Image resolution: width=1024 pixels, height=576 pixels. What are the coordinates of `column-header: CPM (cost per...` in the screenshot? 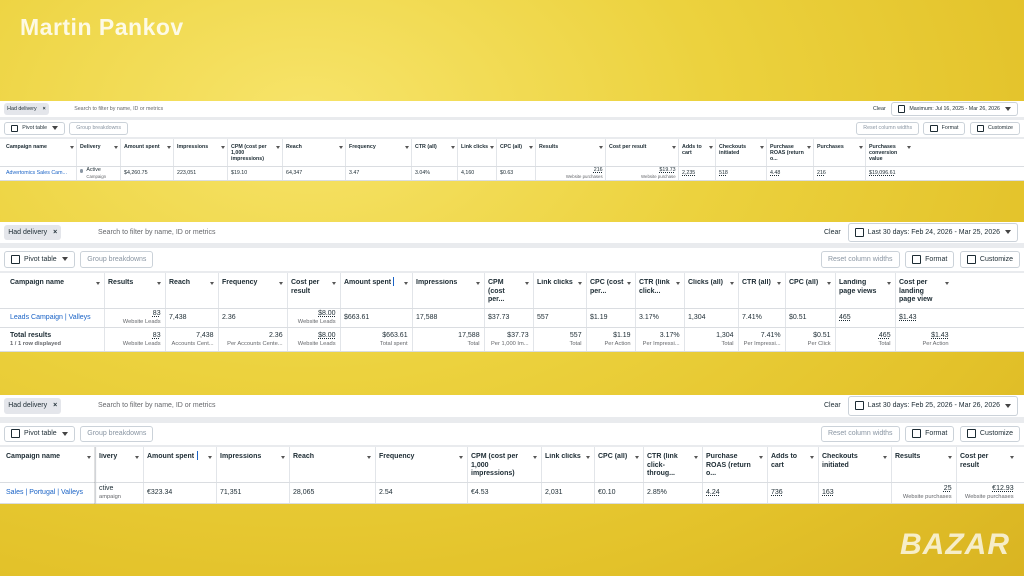 It's located at (496, 291).